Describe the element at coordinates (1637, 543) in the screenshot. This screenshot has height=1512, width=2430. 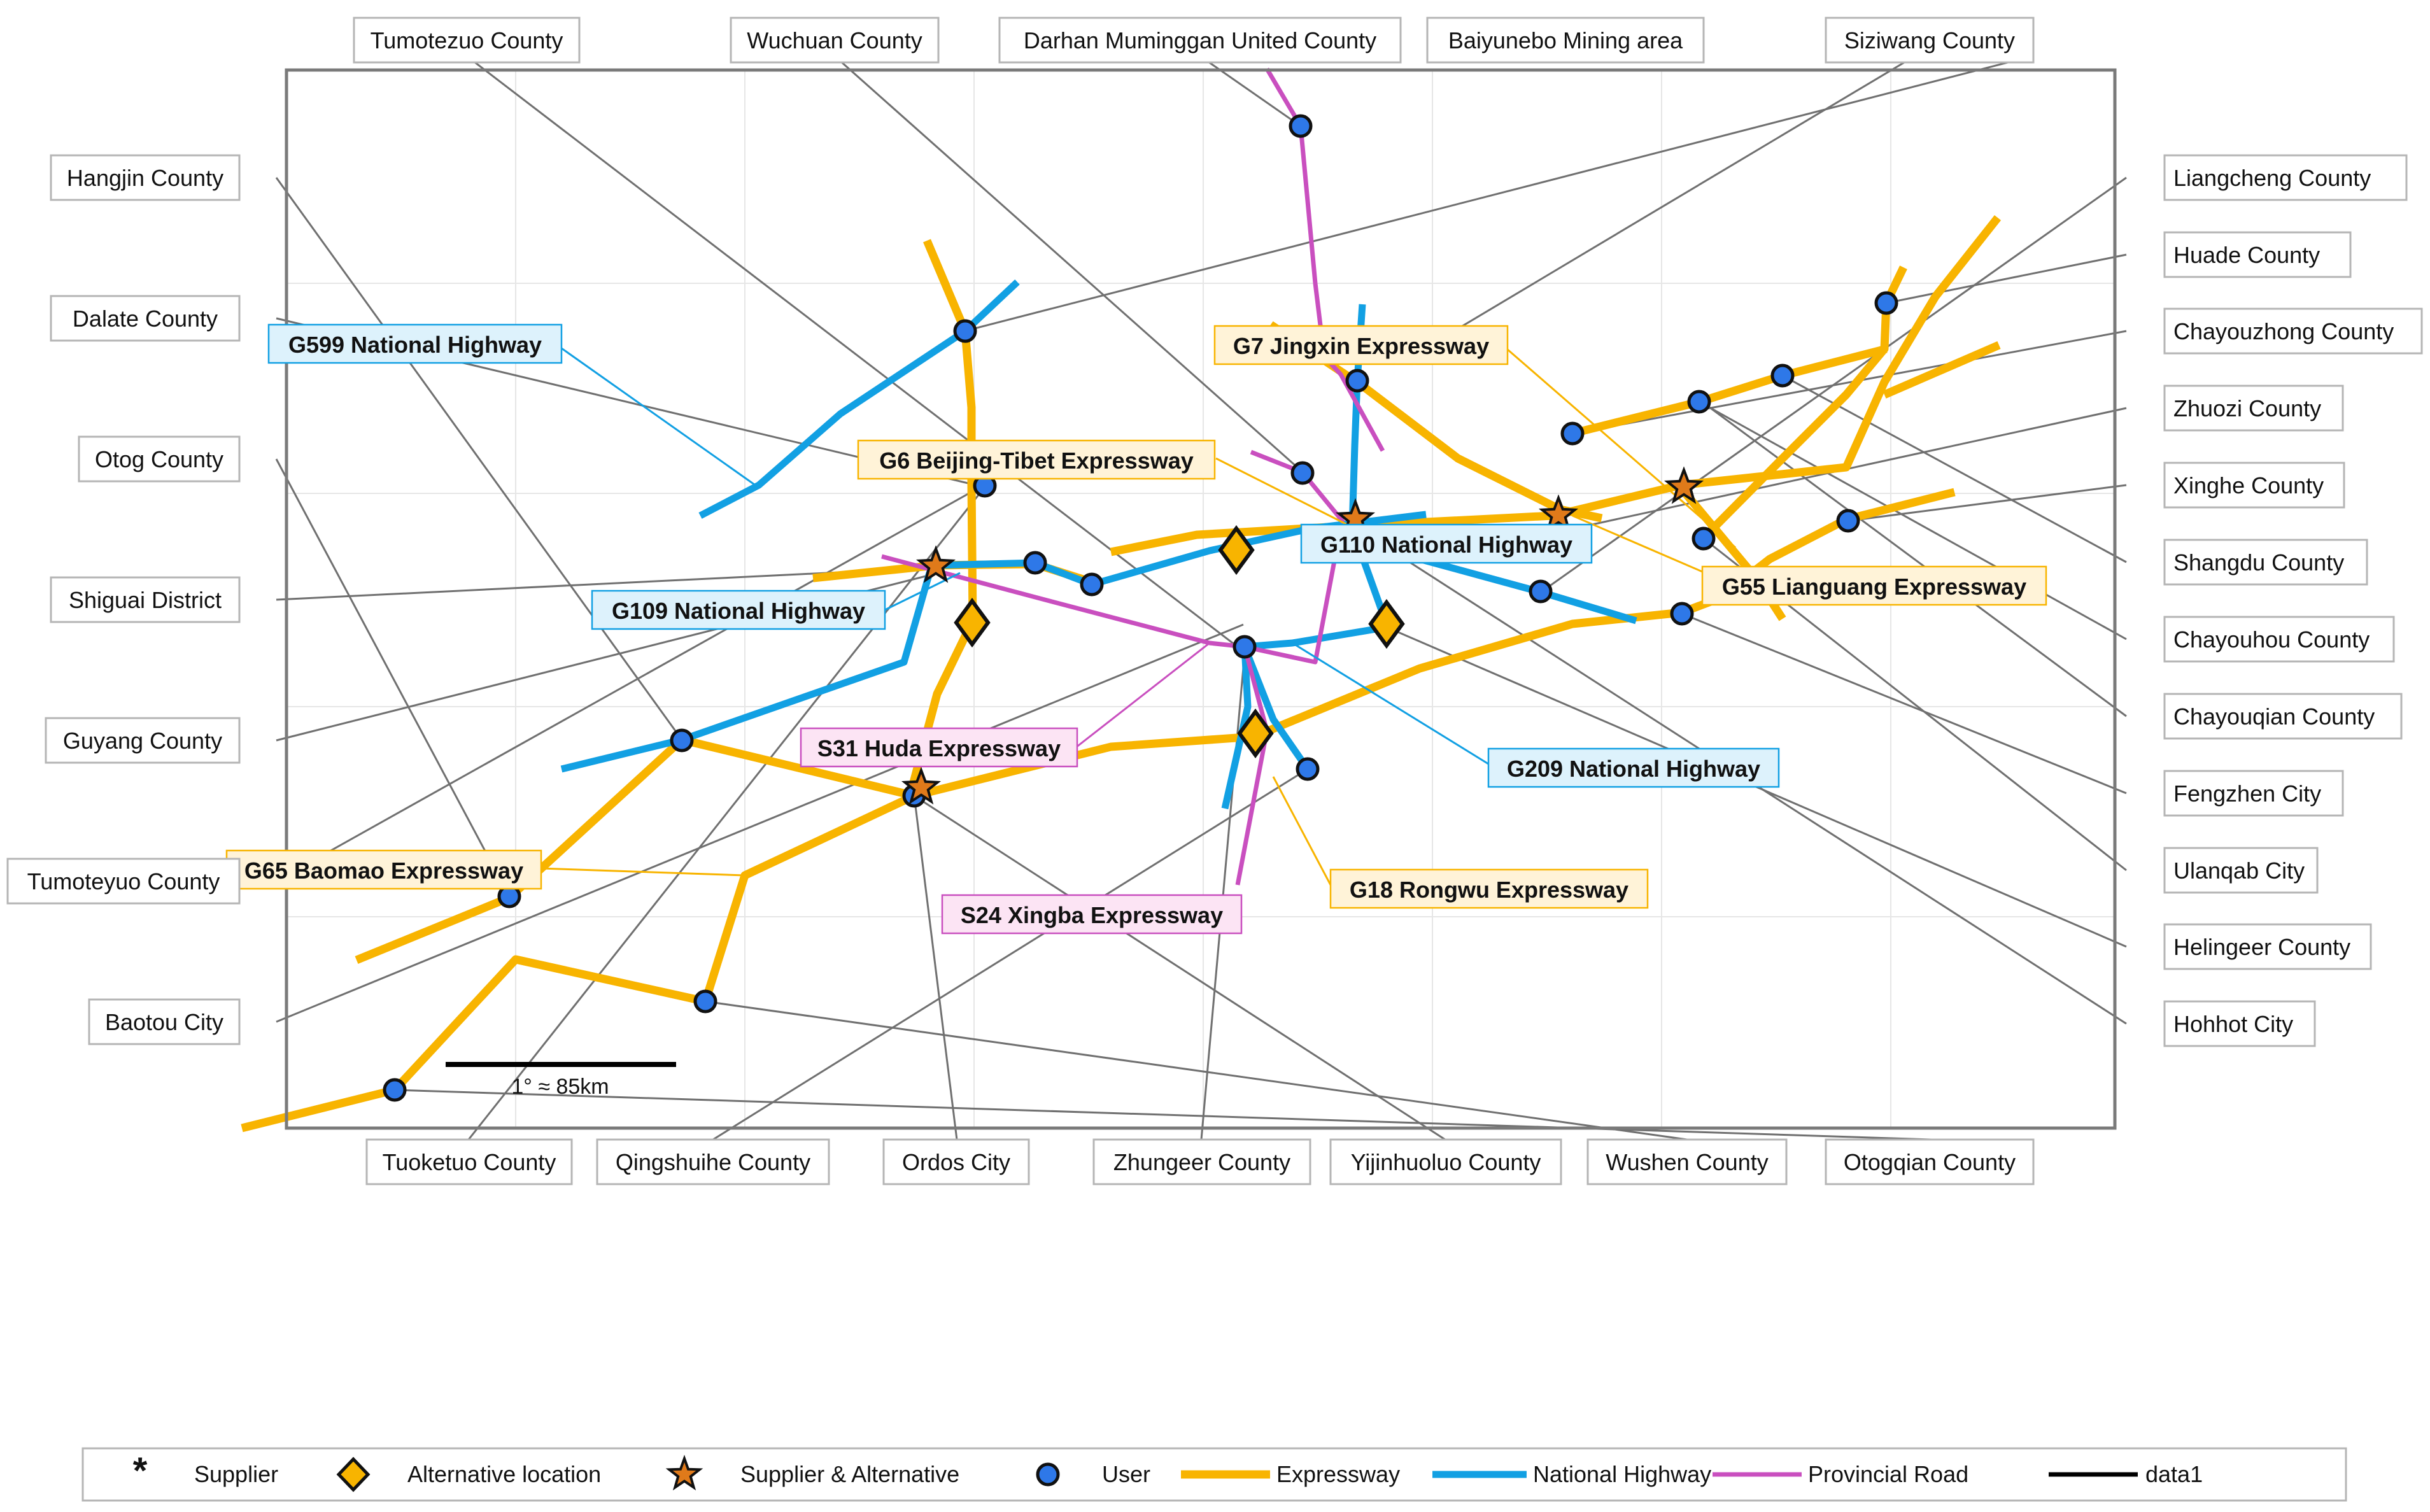
I see `callout-g55` at that location.